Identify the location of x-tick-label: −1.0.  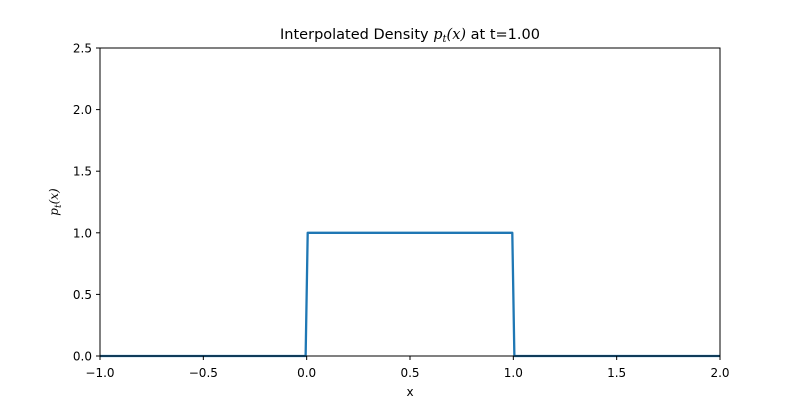
(99, 373).